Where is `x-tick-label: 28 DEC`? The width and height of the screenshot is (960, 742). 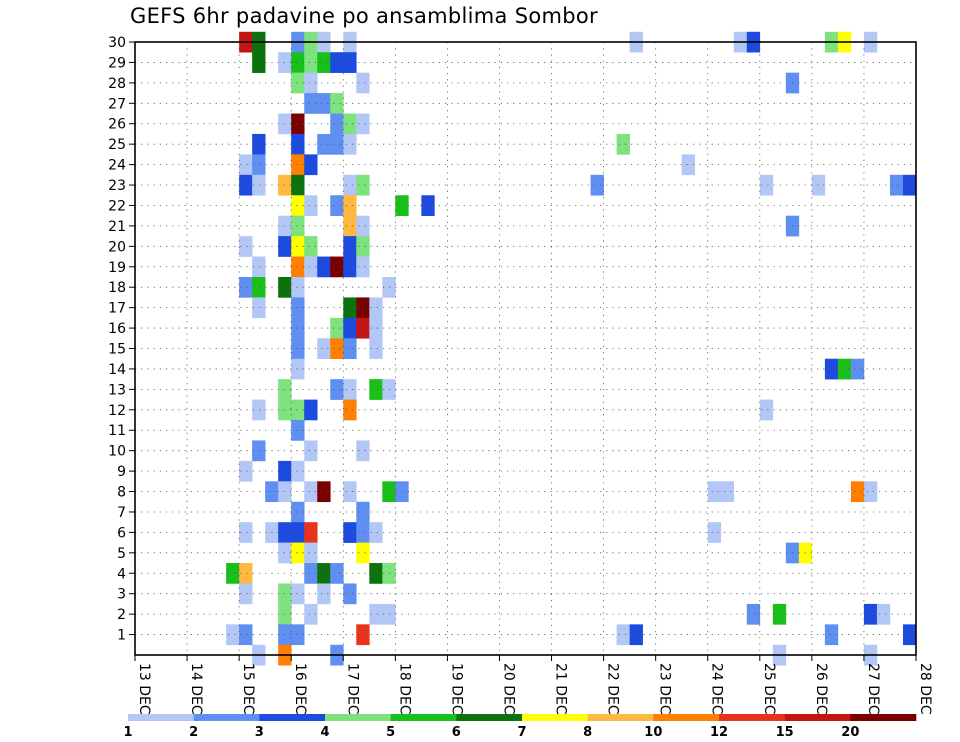
x-tick-label: 28 DEC is located at coordinates (925, 689).